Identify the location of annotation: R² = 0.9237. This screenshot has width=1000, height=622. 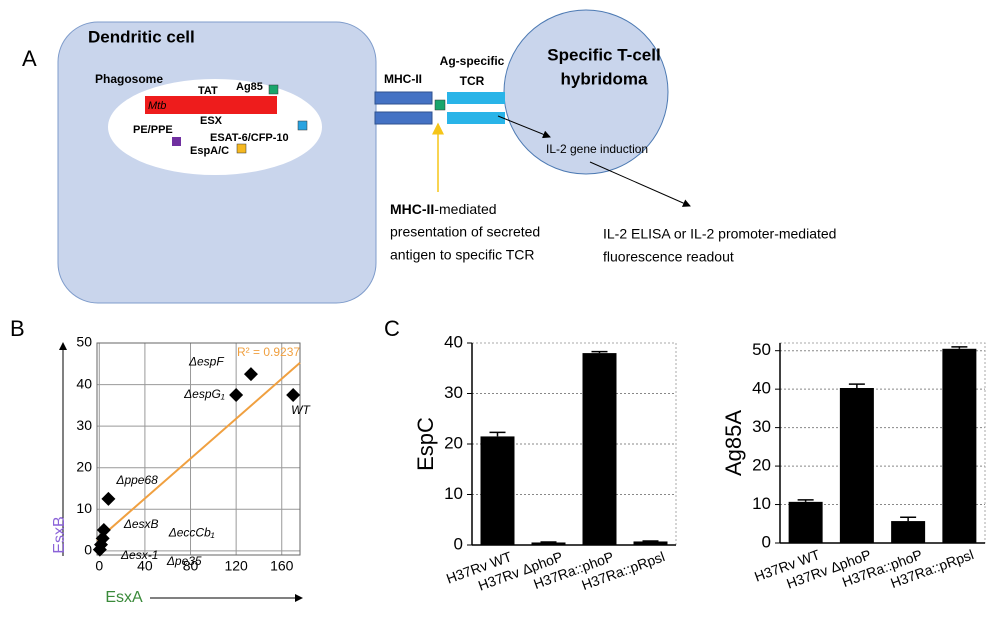
(268, 352).